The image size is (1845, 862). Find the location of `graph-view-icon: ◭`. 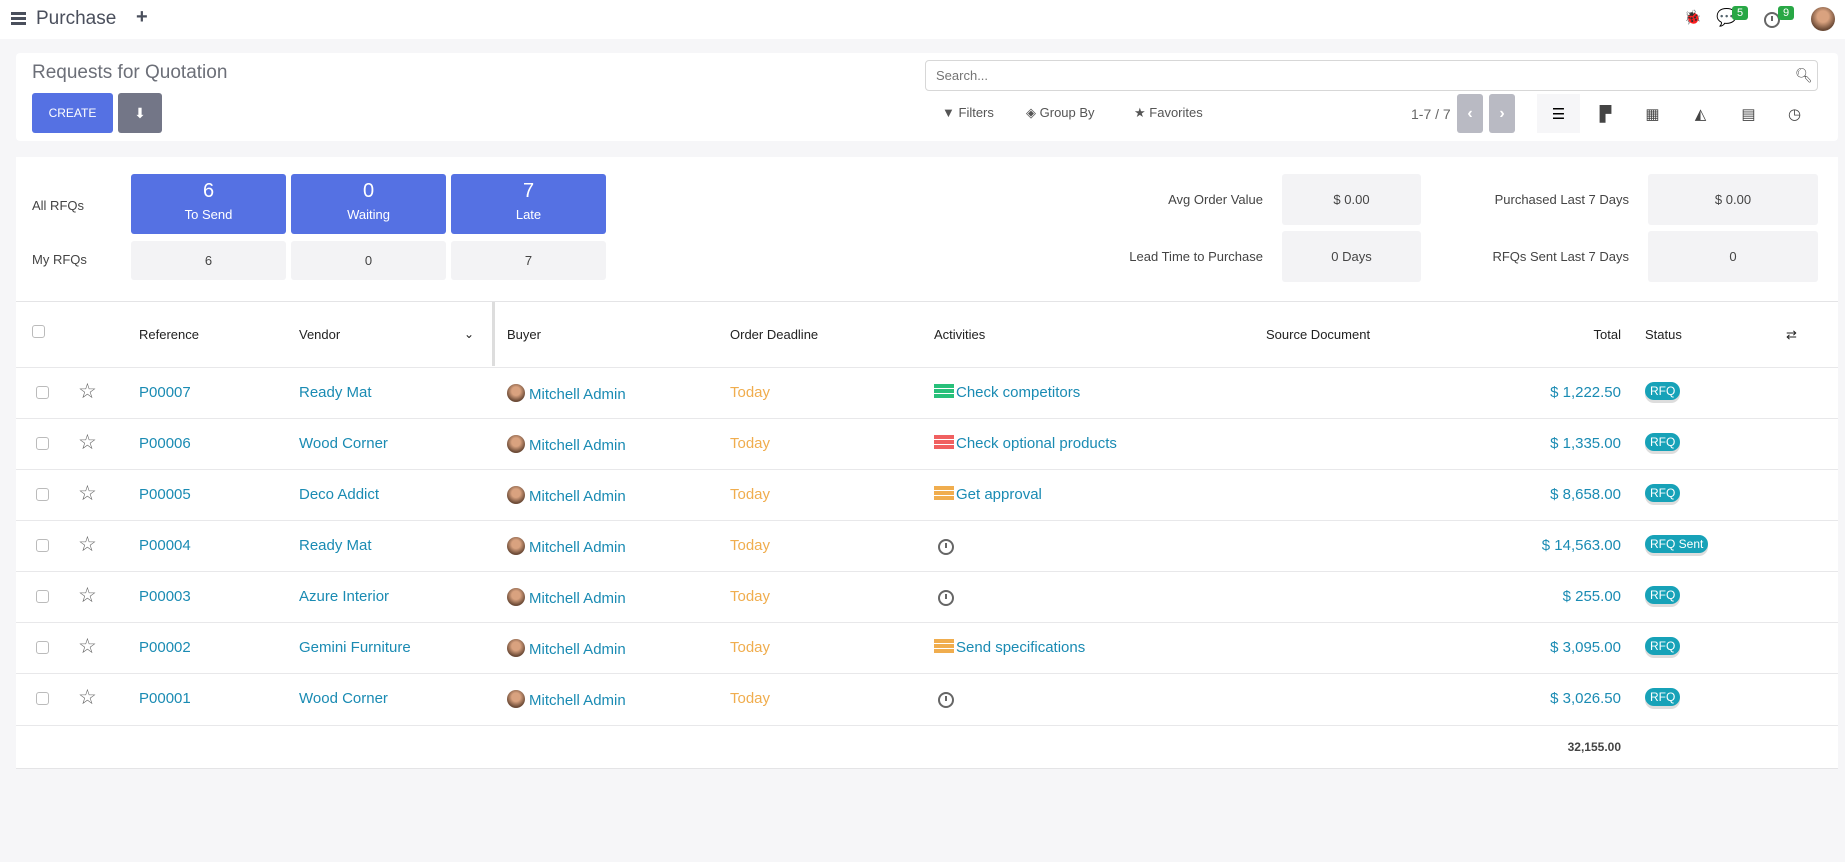

graph-view-icon: ◭ is located at coordinates (1700, 114).